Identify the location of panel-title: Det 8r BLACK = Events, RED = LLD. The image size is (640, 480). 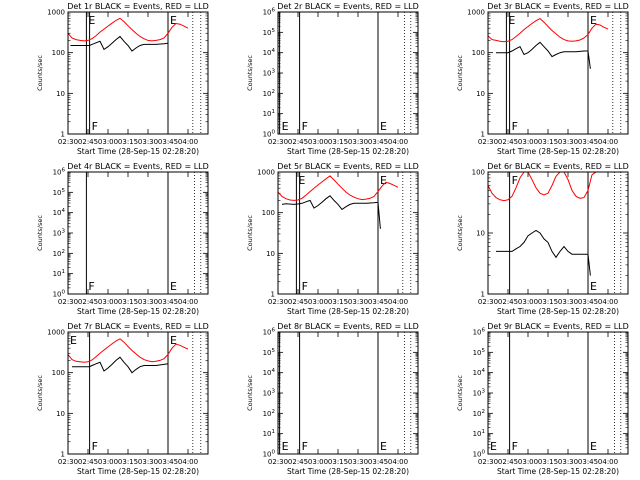
(348, 326).